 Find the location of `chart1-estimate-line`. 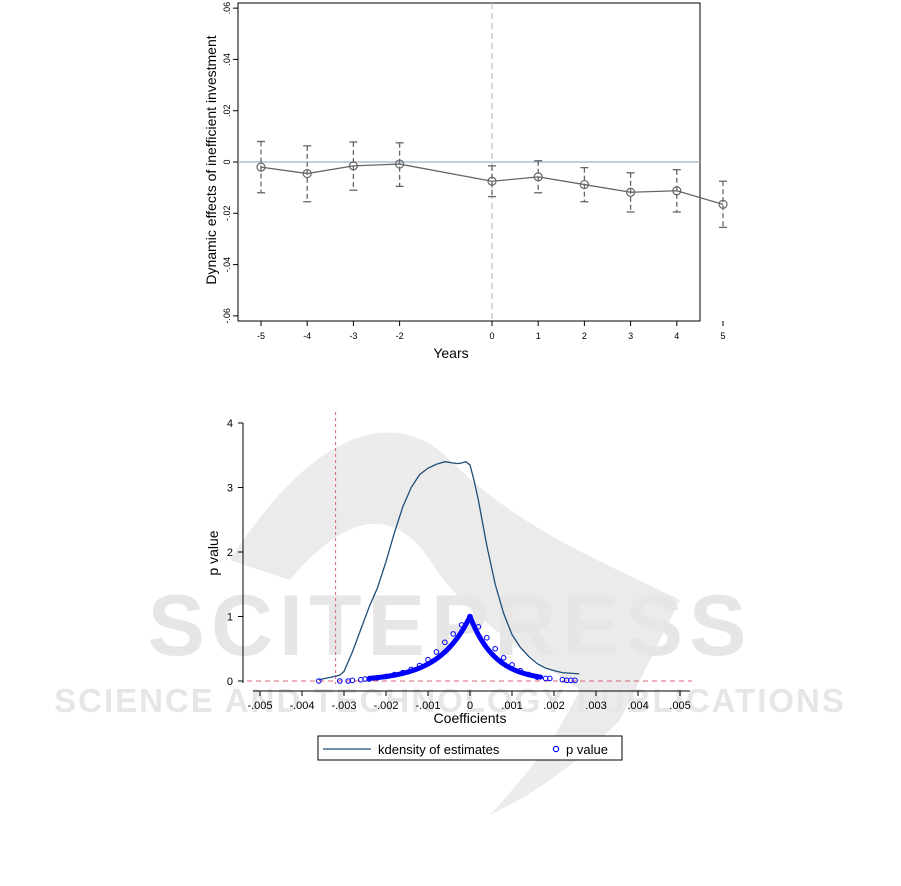

chart1-estimate-line is located at coordinates (492, 184).